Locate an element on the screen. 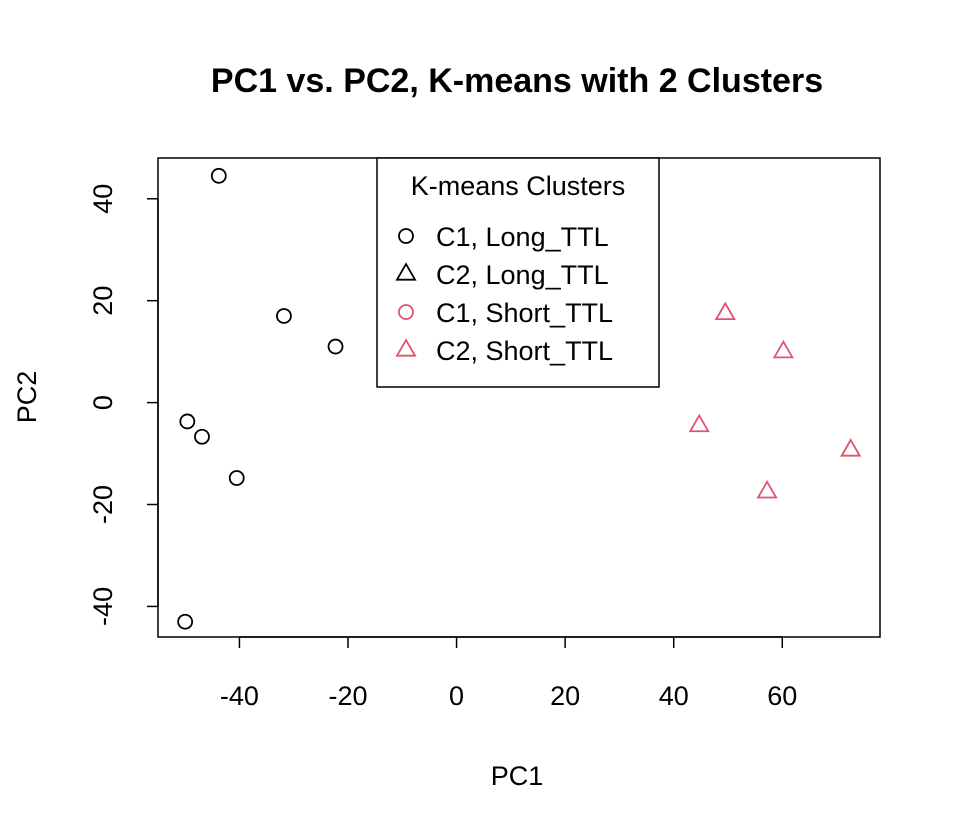  y-axis: -40 -20 0 20 40 is located at coordinates (123, 405).